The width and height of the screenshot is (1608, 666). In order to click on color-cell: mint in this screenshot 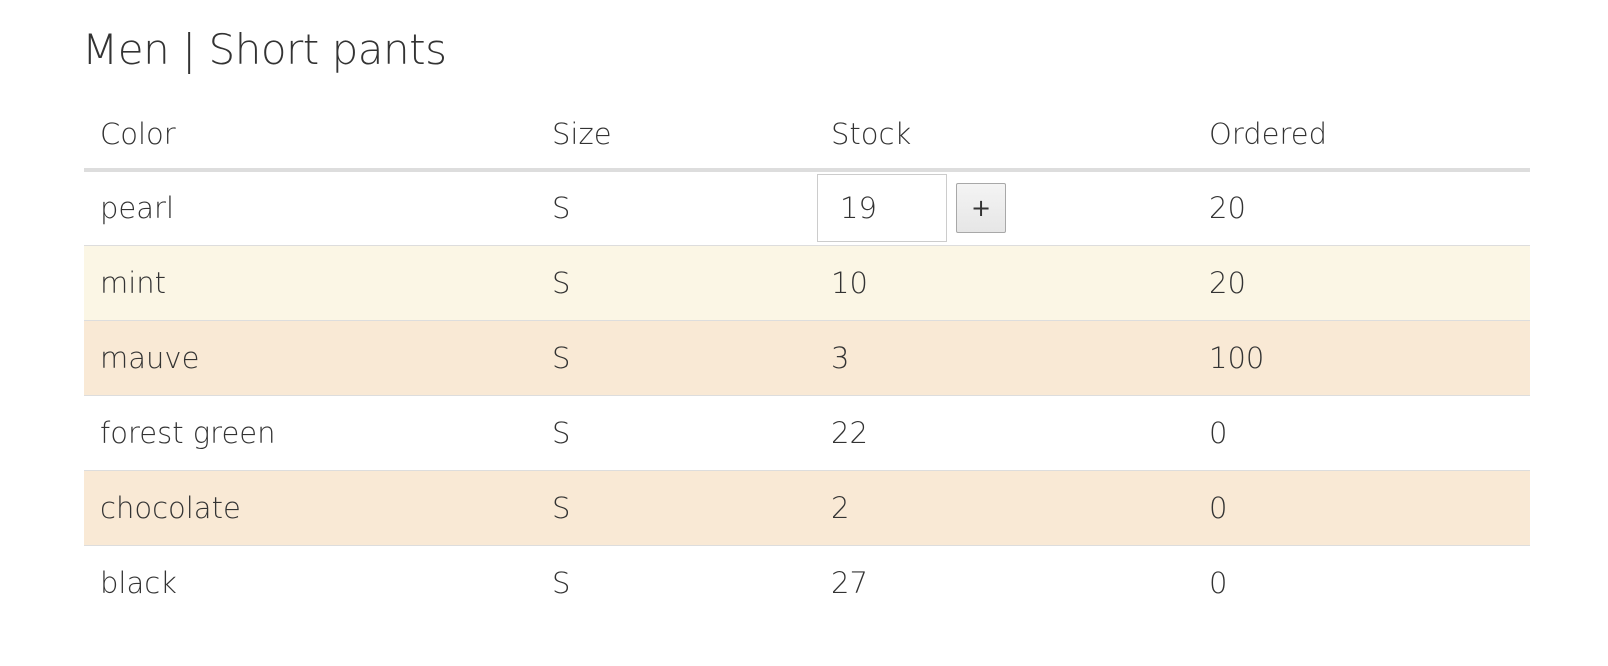, I will do `click(310, 282)`.